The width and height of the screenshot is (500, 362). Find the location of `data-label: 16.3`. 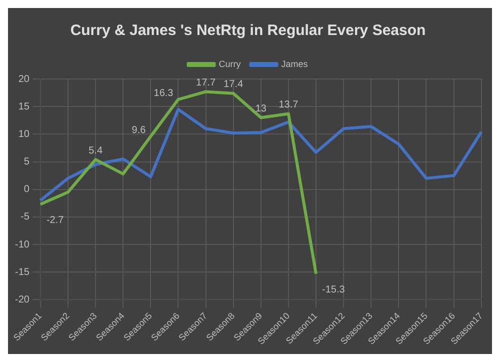

data-label: 16.3 is located at coordinates (164, 94).